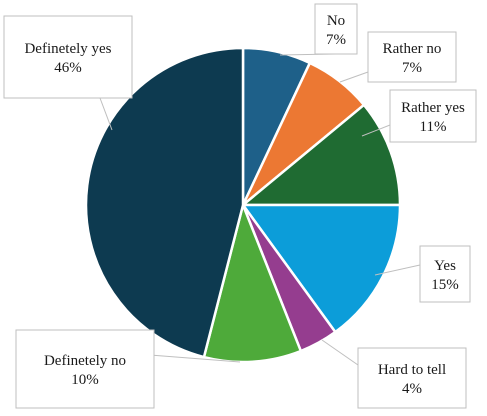 The image size is (487, 416). I want to click on callout-definetely-no: Definetely no 10%, so click(128, 369).